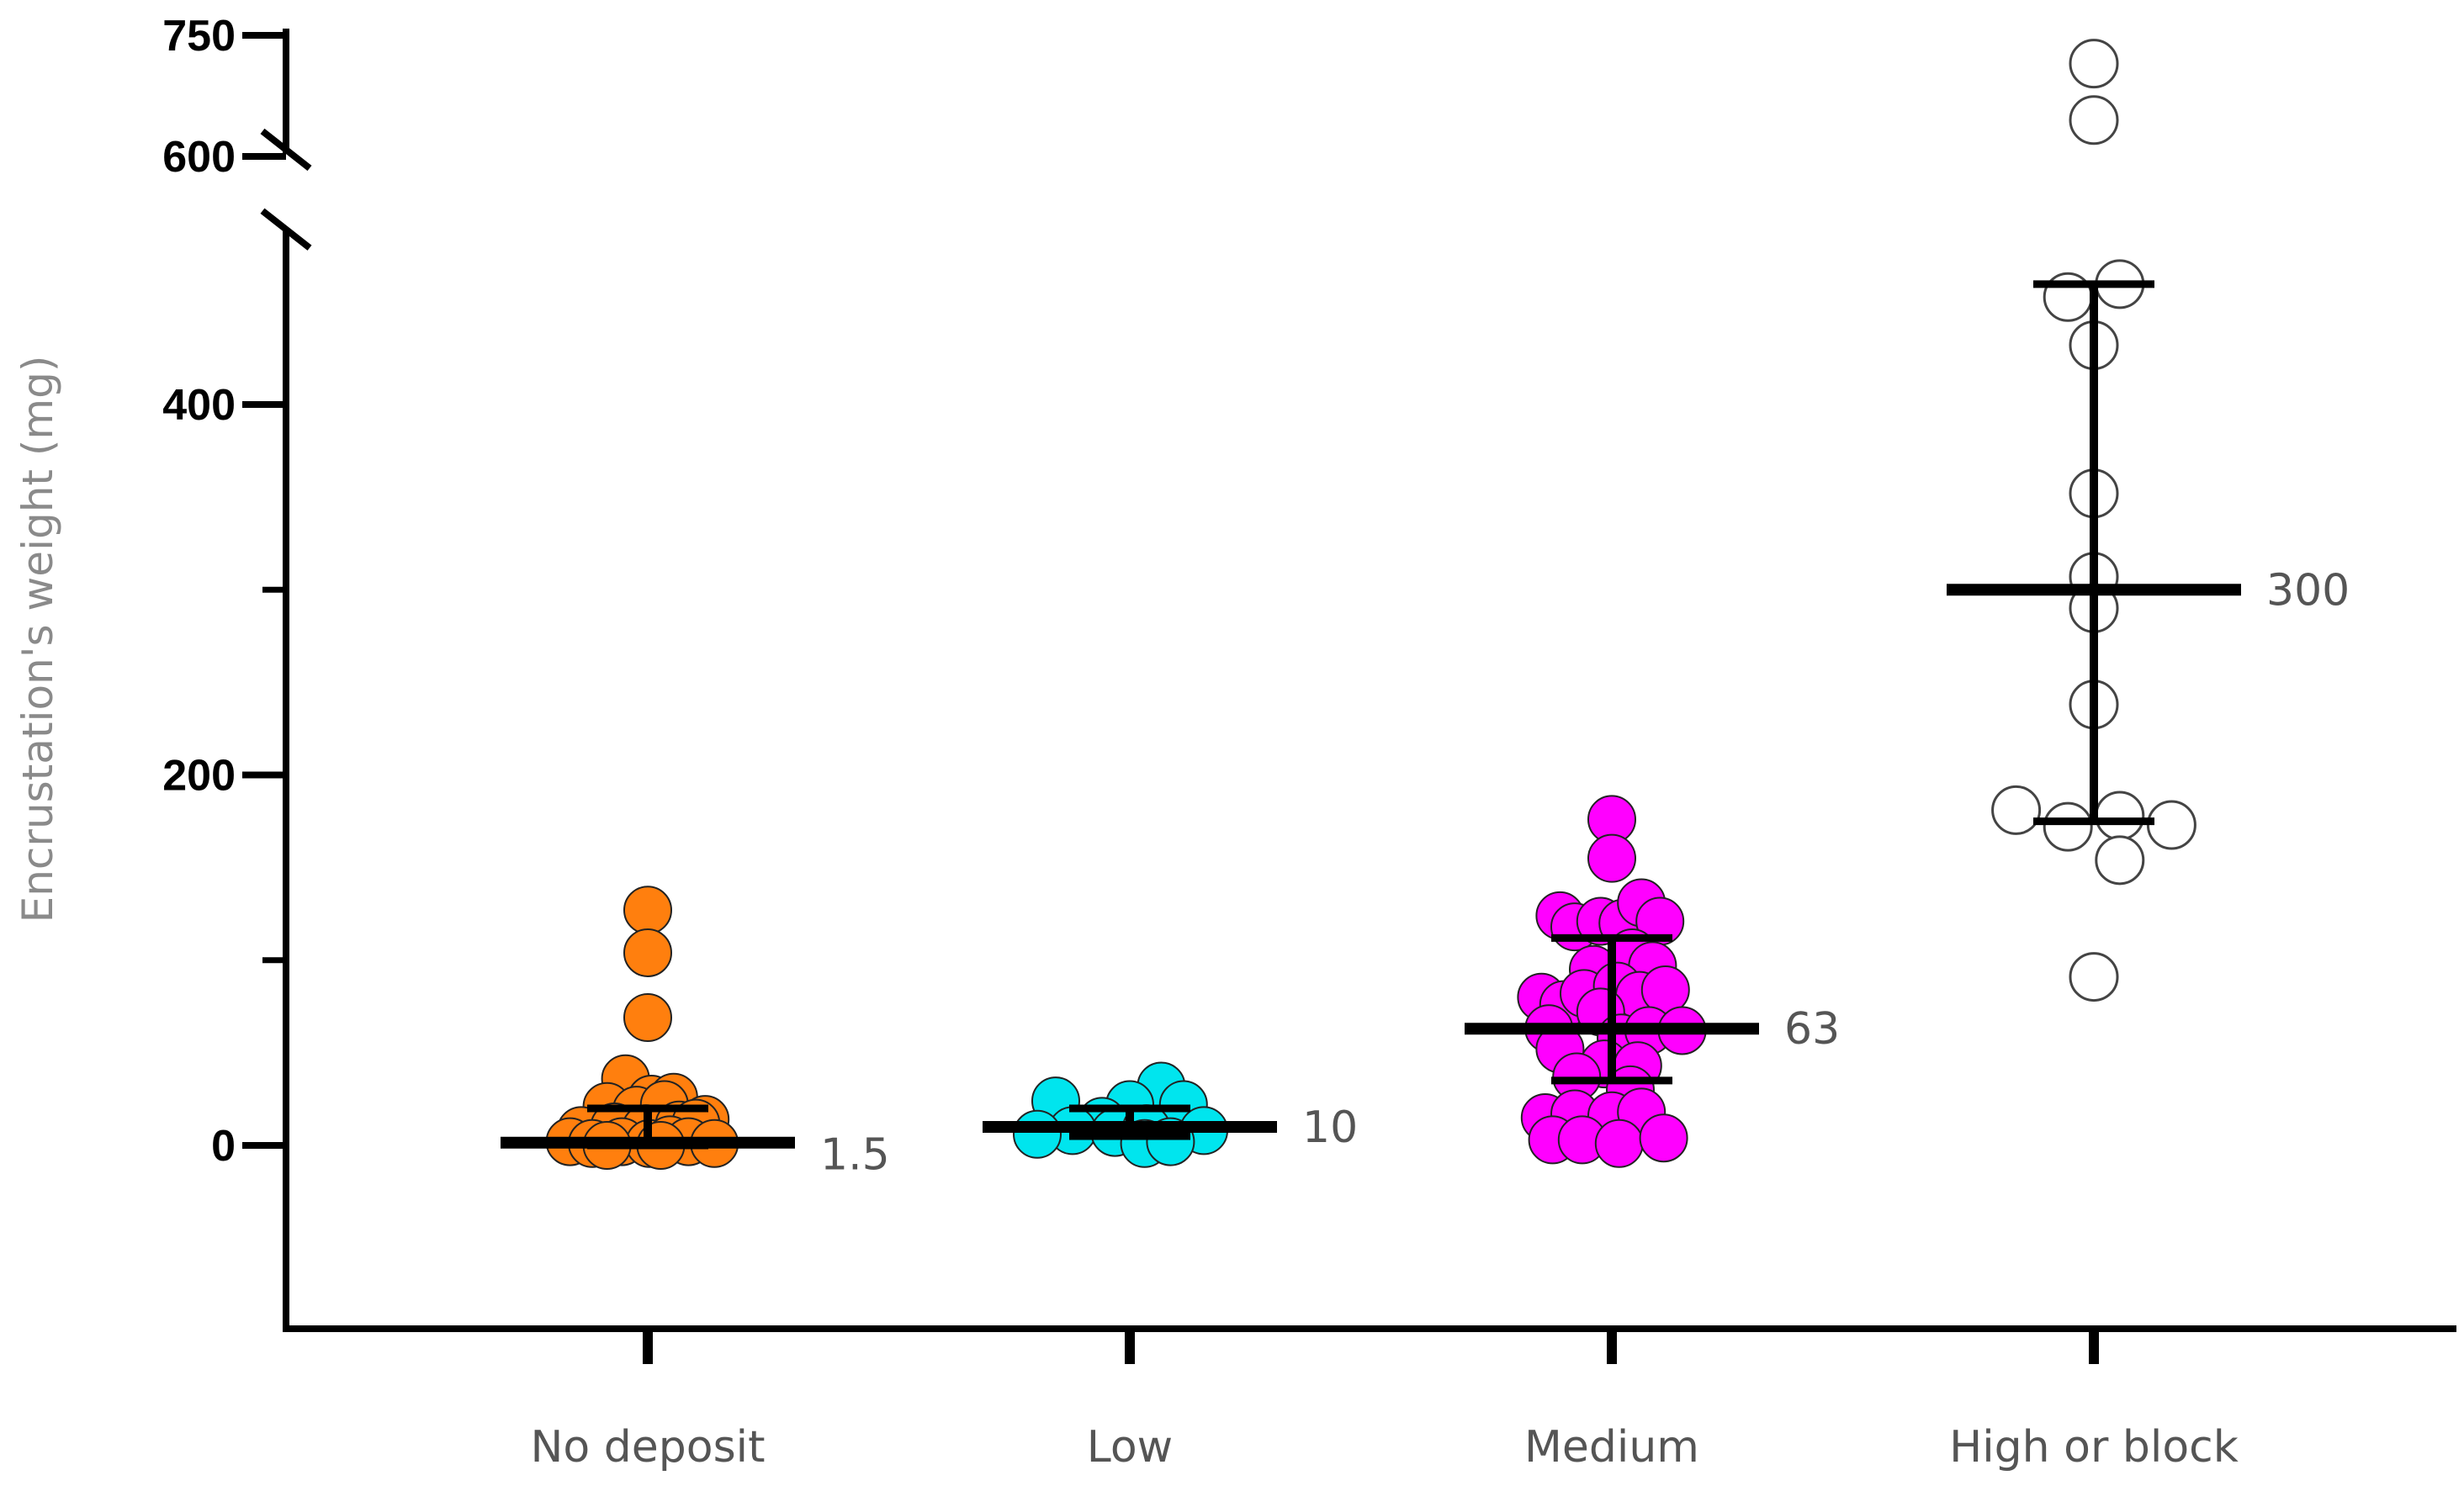 This screenshot has height=1486, width=2464. What do you see at coordinates (199, 37) in the screenshot?
I see `y-tick-label: 750` at bounding box center [199, 37].